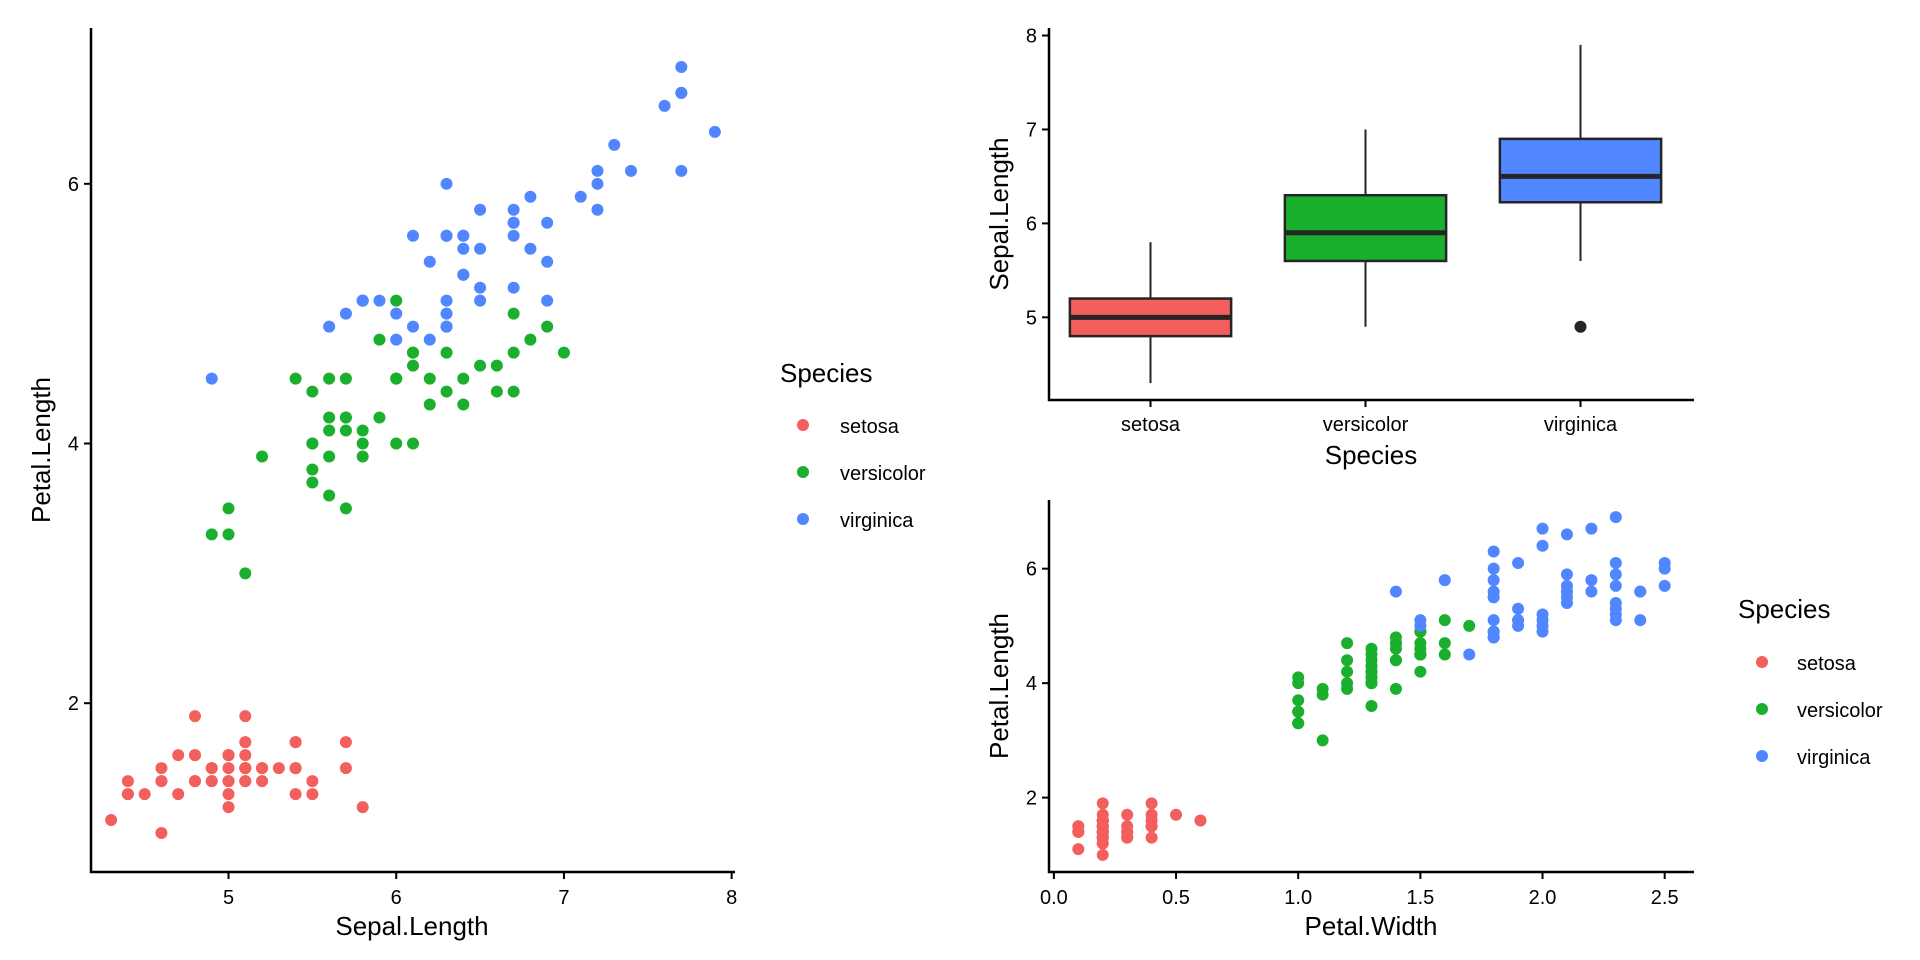  I want to click on legend-key-setosa, so click(803, 425).